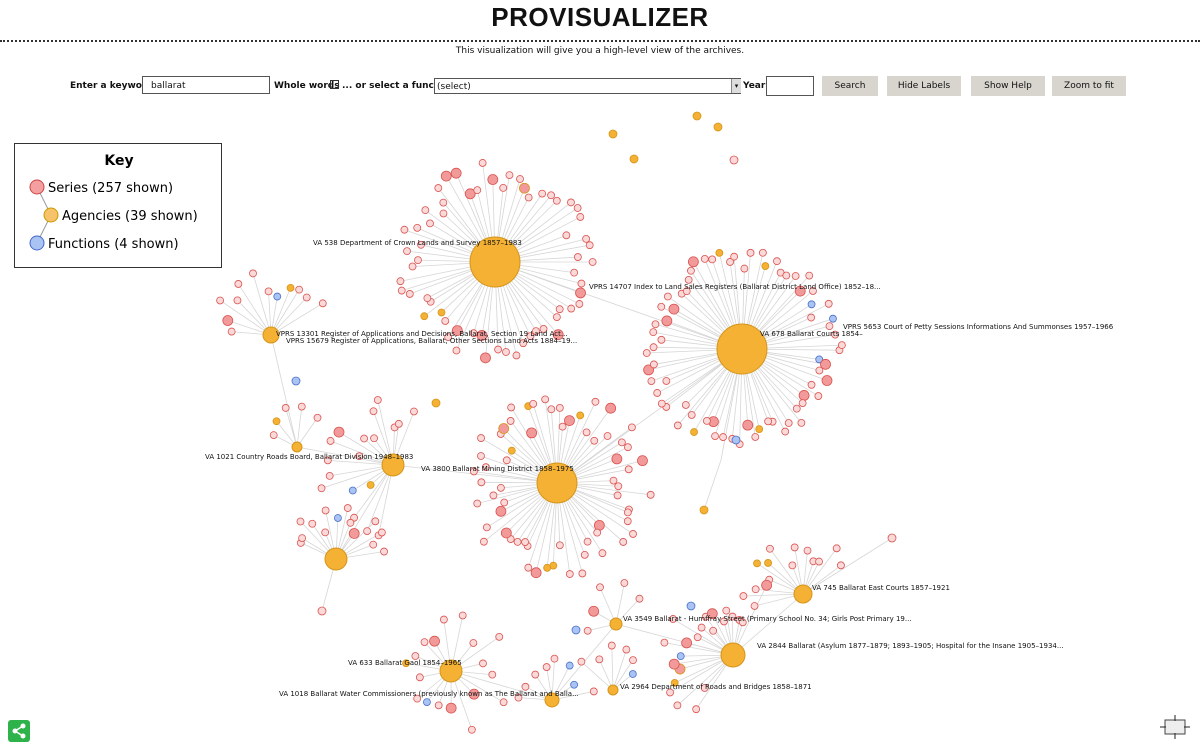 The image size is (1200, 750). Describe the element at coordinates (850, 86) in the screenshot. I see `search-button: Search` at that location.